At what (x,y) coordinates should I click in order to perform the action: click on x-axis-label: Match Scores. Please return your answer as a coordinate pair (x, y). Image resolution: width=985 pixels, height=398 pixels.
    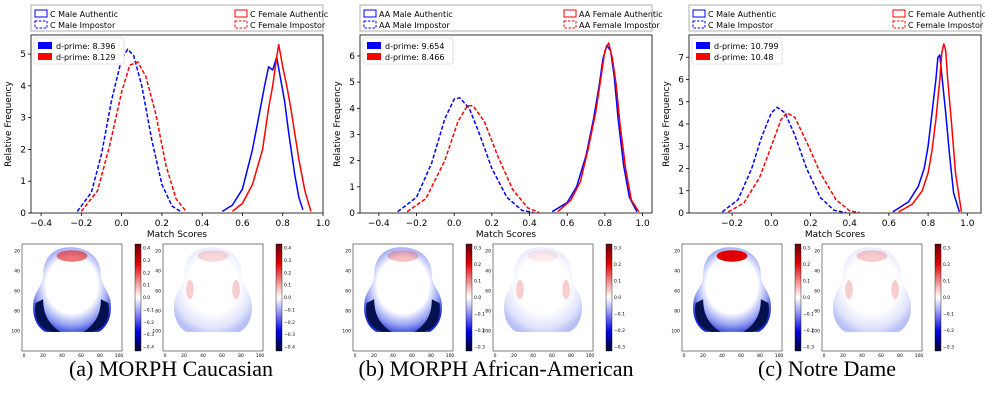
    Looking at the image, I should click on (177, 235).